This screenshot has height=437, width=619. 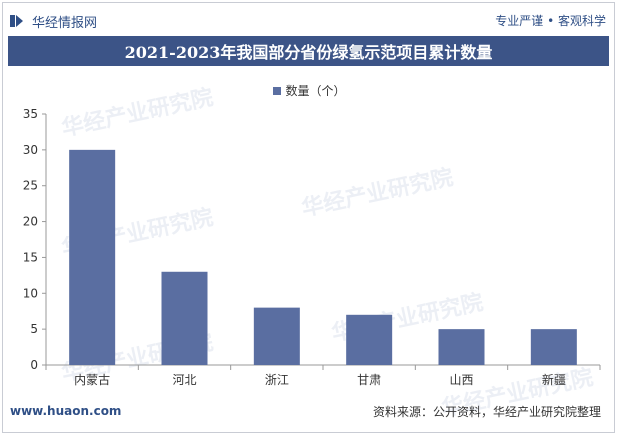 I want to click on title-bar: 2021-2023年我国部分省份绿氢示范项目累计数量, so click(x=308, y=51).